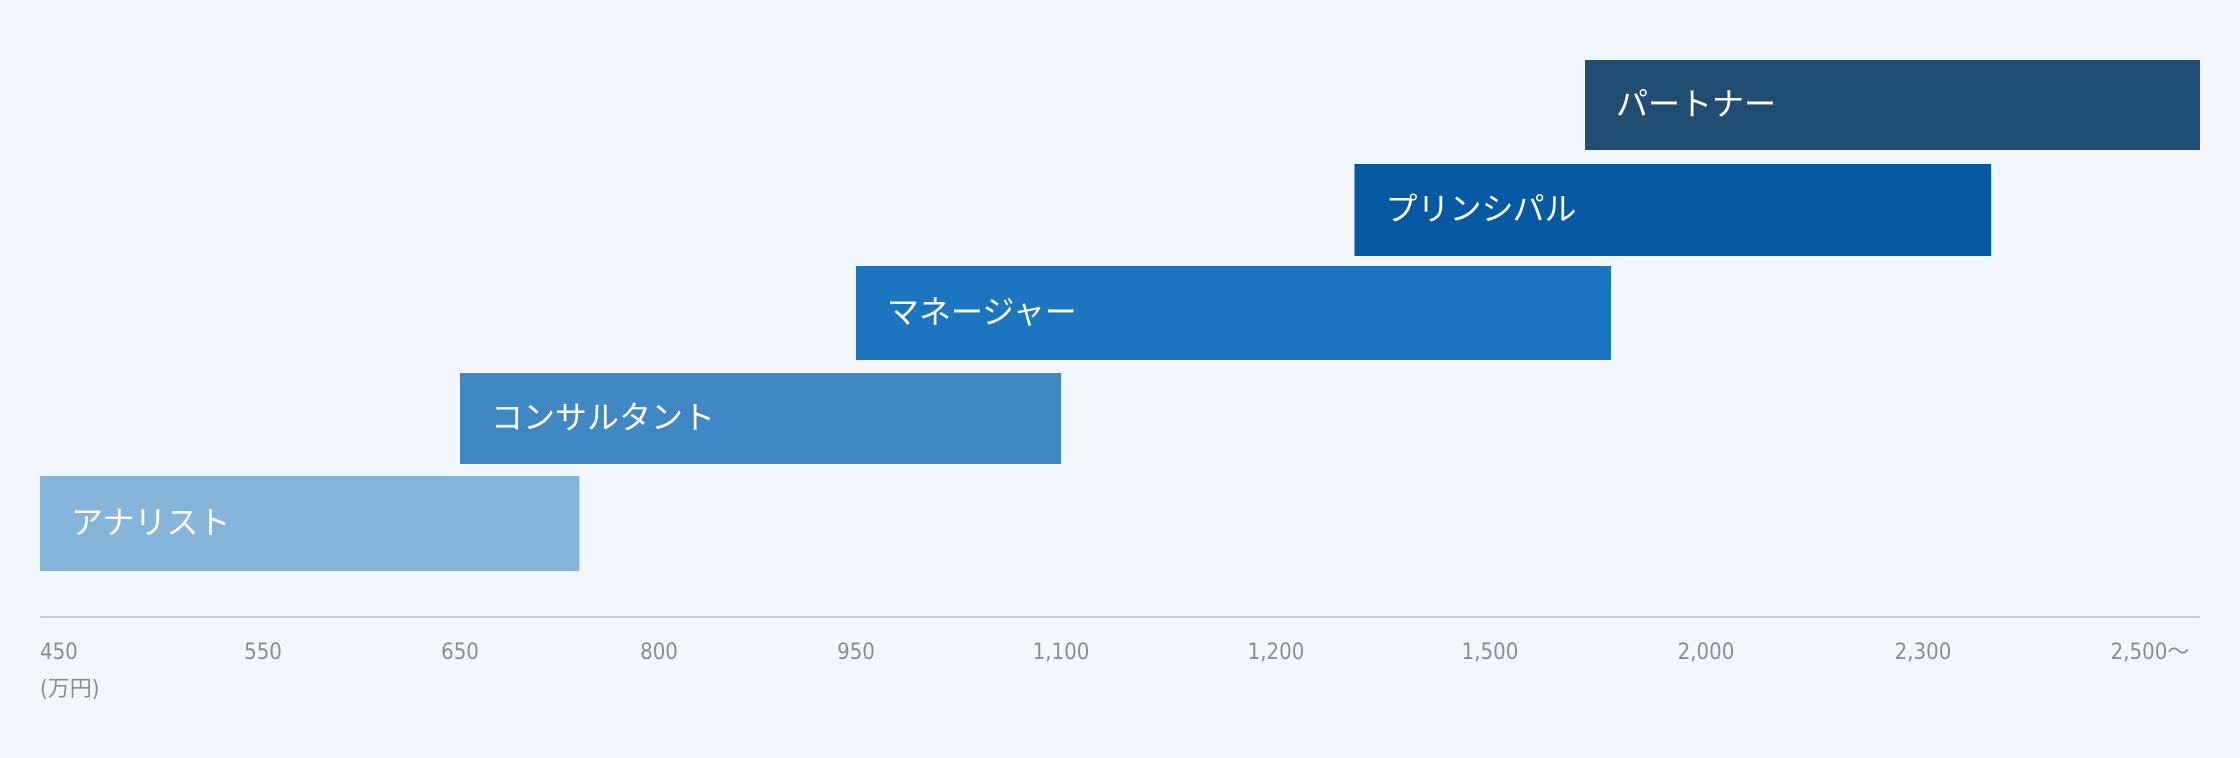 The width and height of the screenshot is (2240, 758). Describe the element at coordinates (69, 689) in the screenshot. I see `x-unit: (万円)` at that location.